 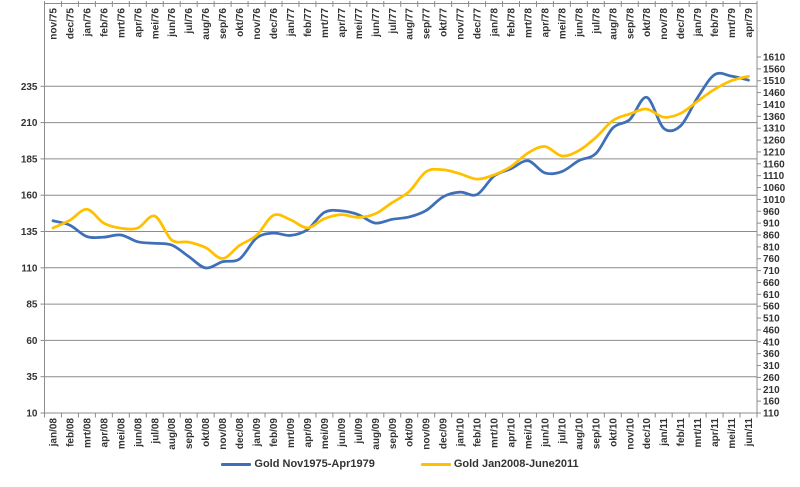 I want to click on top-axis-label: jul/77, so click(x=393, y=21).